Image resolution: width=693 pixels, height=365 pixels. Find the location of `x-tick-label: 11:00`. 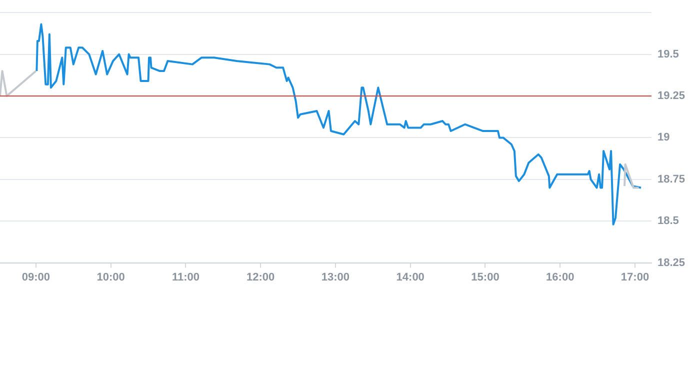

x-tick-label: 11:00 is located at coordinates (186, 277).